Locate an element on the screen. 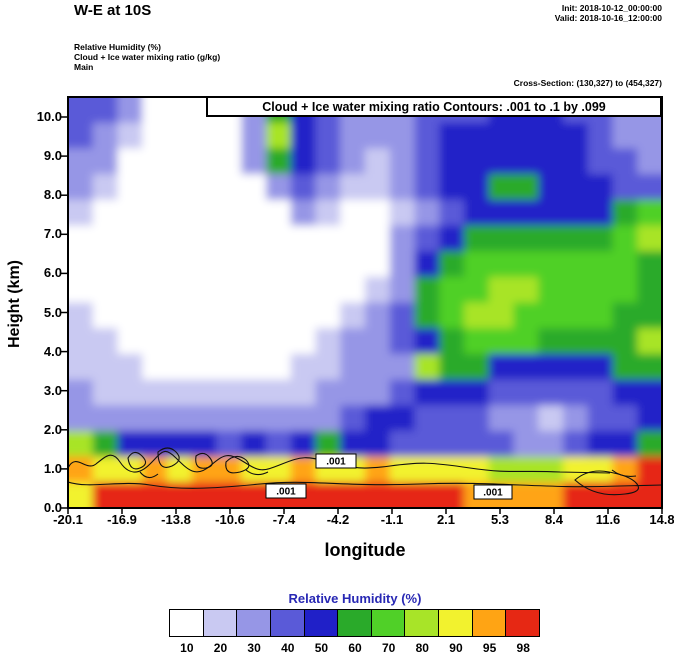  y-tick-label: 4.0 is located at coordinates (52, 351).